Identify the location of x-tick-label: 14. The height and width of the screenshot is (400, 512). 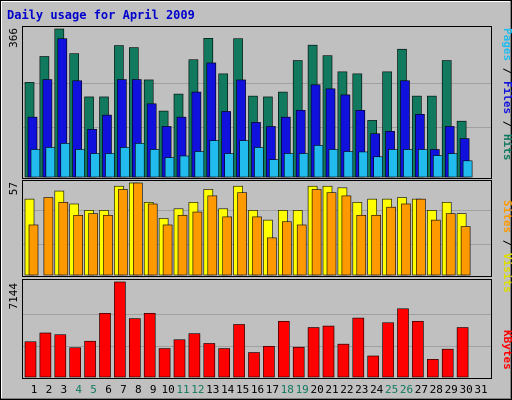
(228, 389).